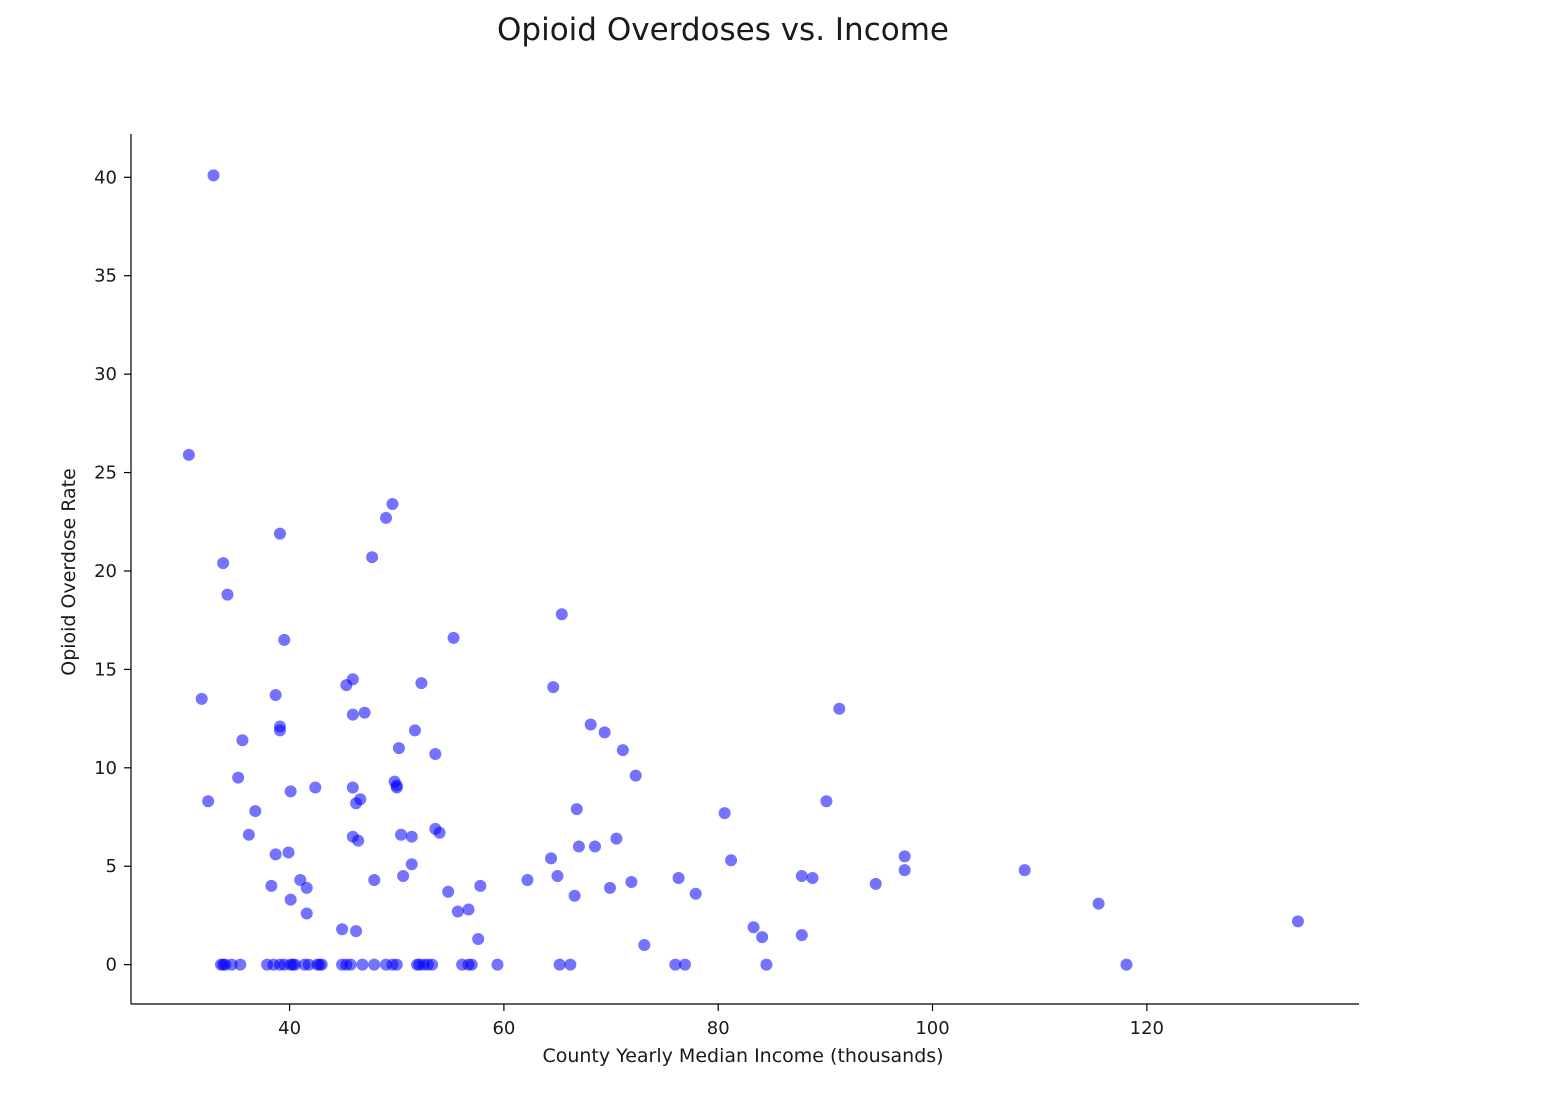 Image resolution: width=1546 pixels, height=1100 pixels. I want to click on x-tick-label: 60, so click(503, 1028).